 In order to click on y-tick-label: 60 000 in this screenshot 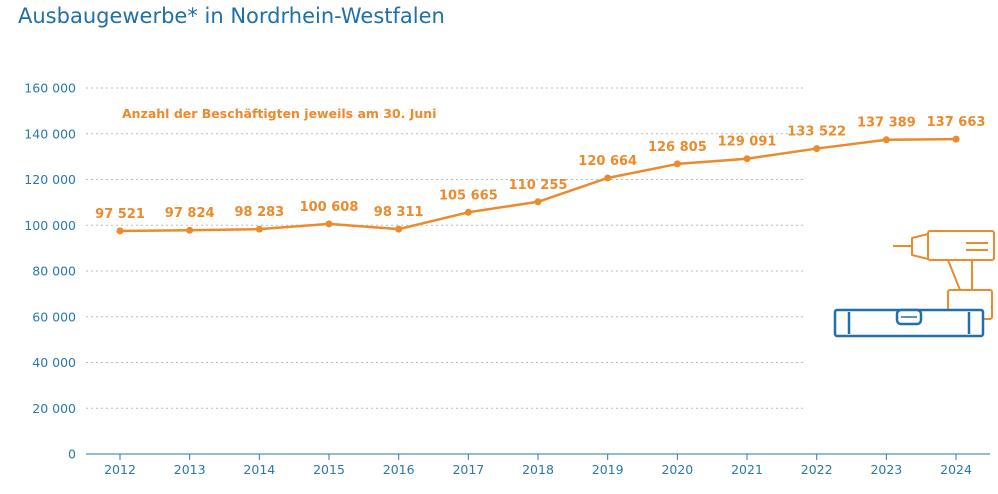, I will do `click(54, 316)`.